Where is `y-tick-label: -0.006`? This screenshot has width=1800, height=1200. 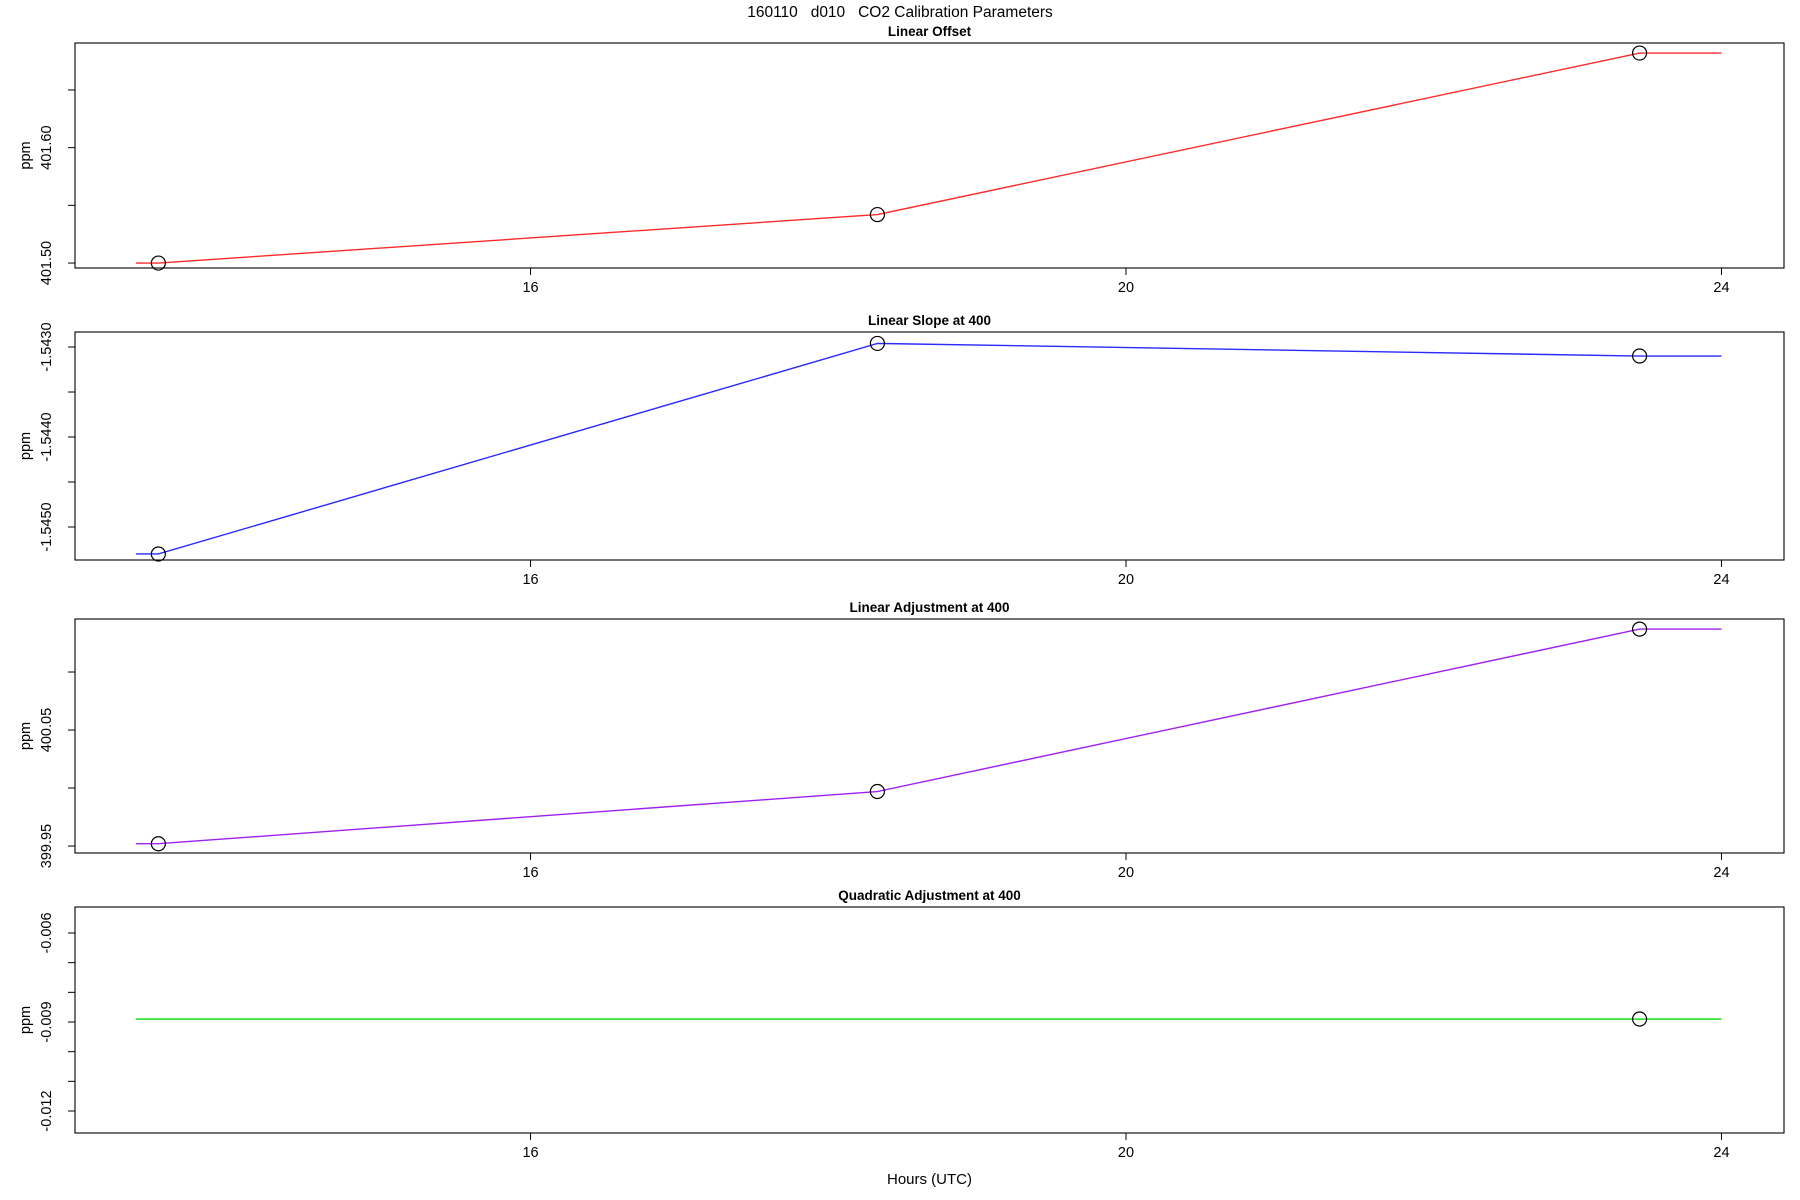 y-tick-label: -0.006 is located at coordinates (47, 932).